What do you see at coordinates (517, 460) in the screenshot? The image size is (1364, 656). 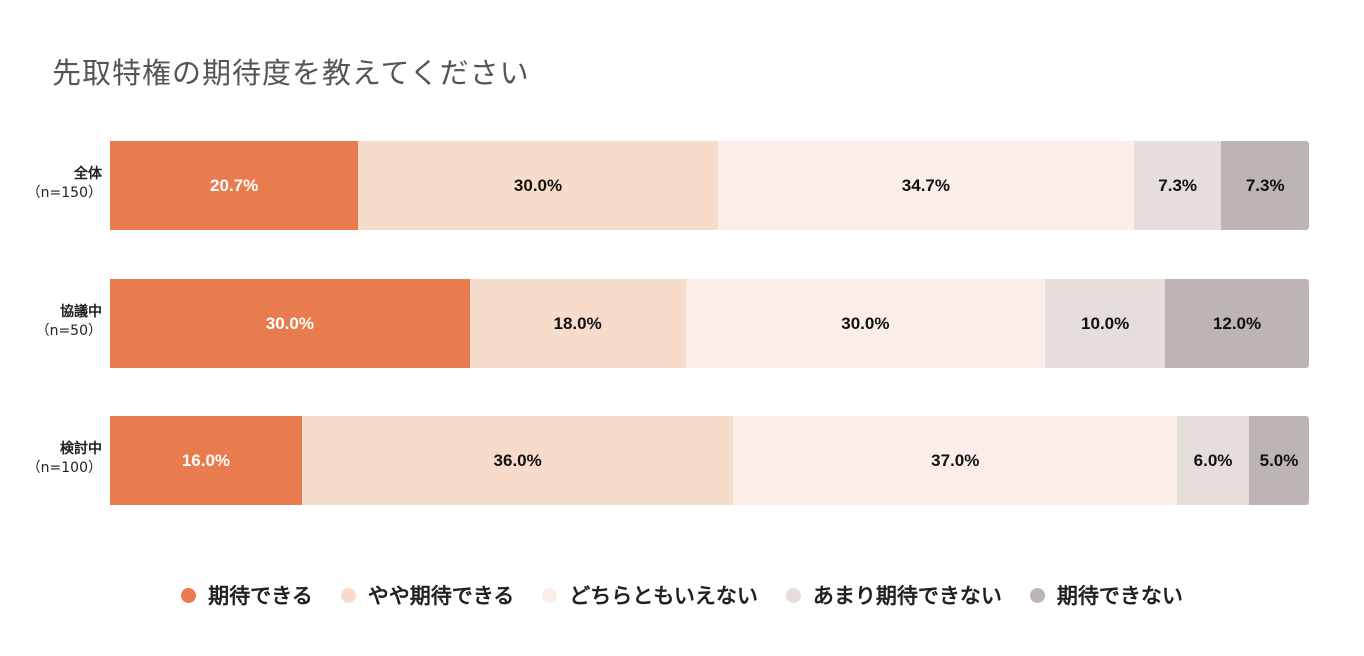 I see `bar-segment: 36.0%` at bounding box center [517, 460].